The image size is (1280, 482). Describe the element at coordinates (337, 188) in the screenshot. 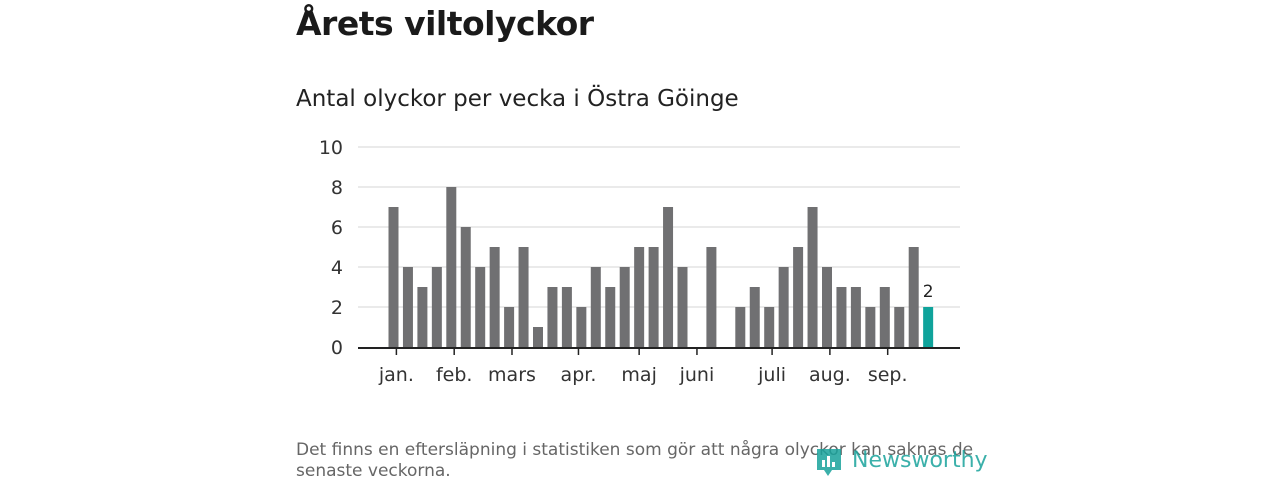

I see `y-tick-label: 8` at that location.